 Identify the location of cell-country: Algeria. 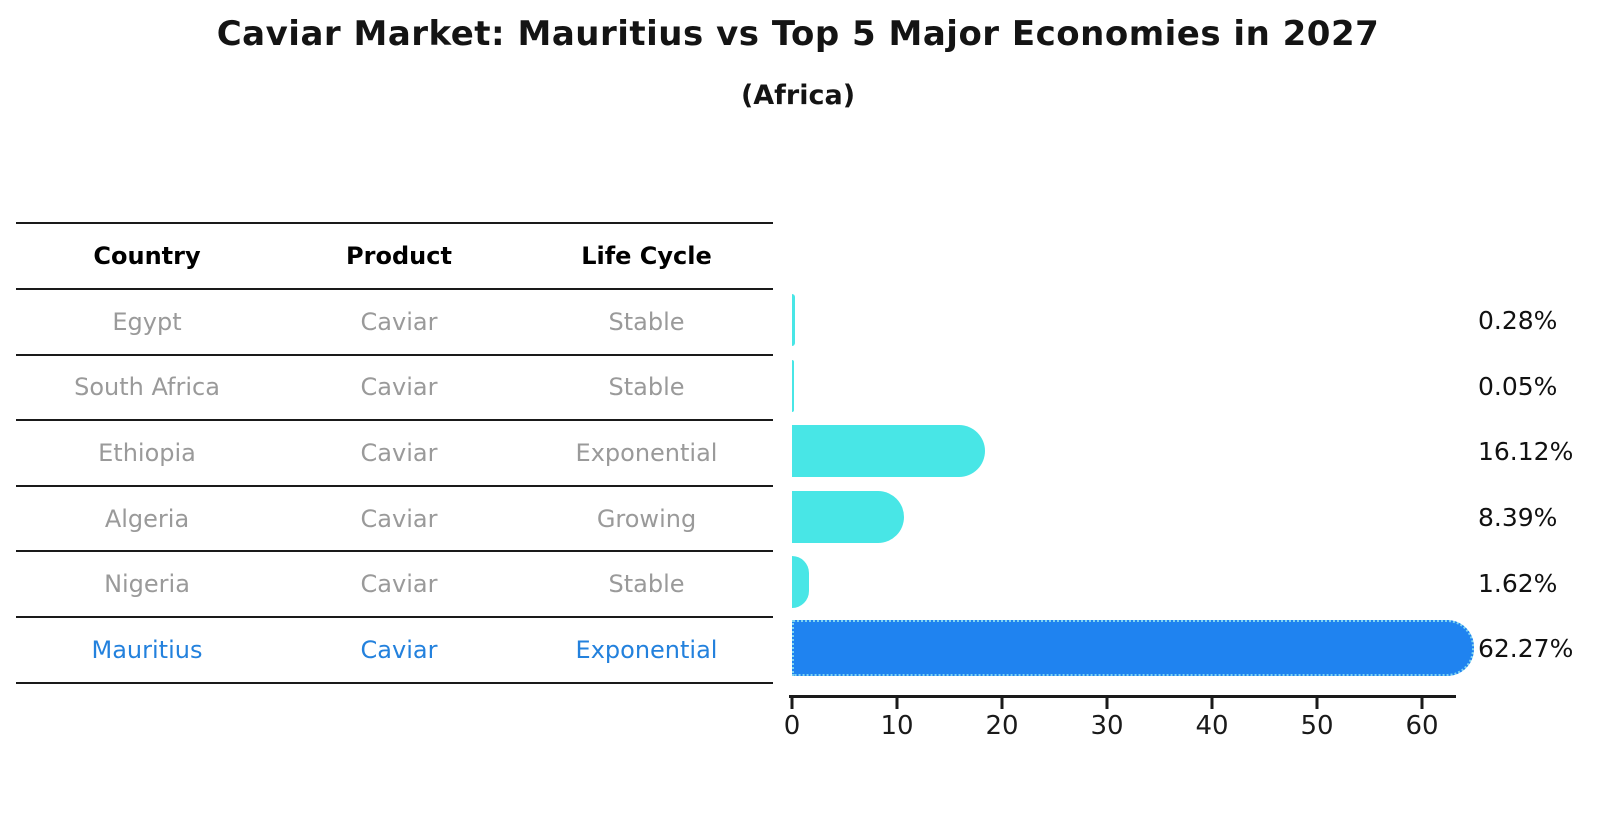
(147, 518).